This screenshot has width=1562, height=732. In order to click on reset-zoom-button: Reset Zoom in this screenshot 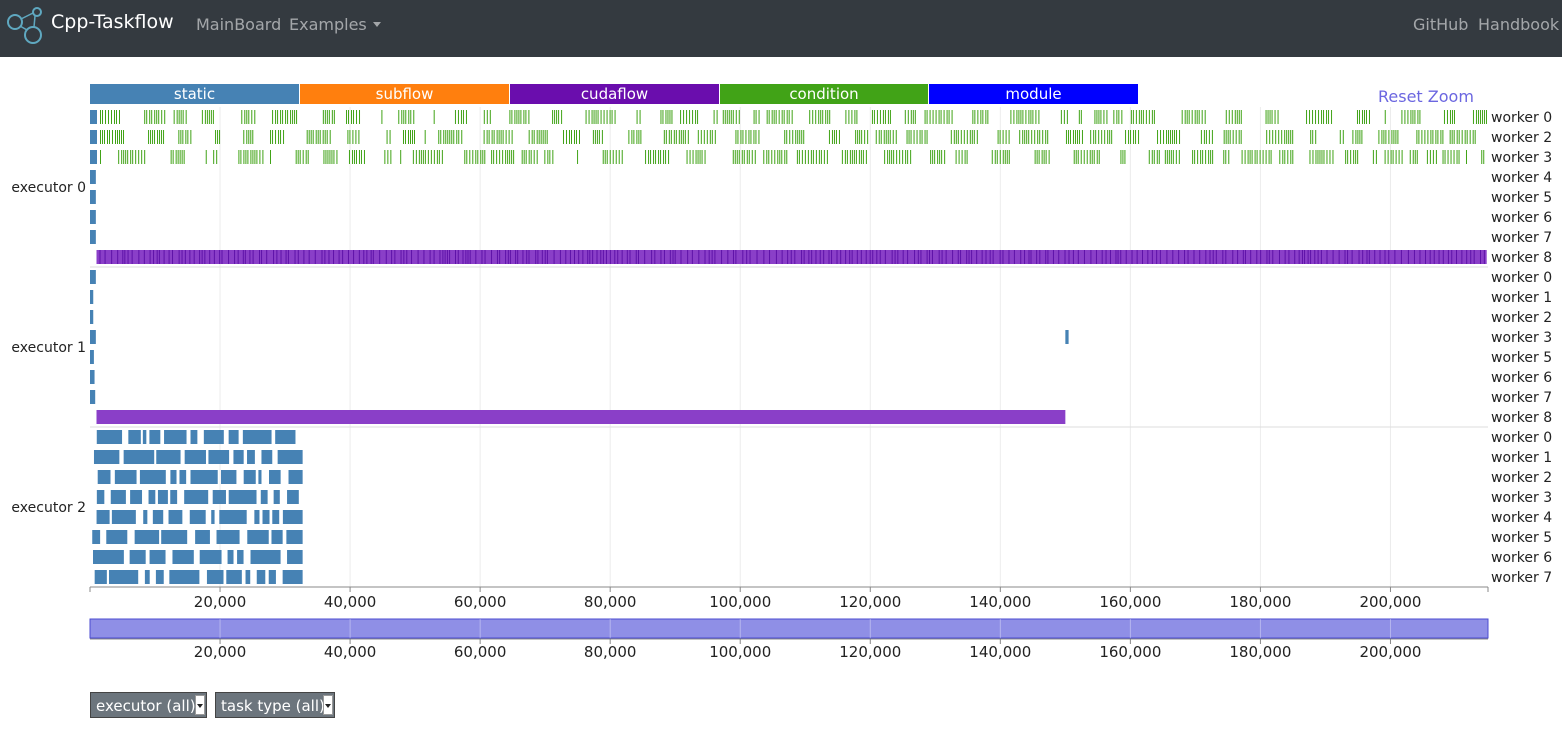, I will do `click(1426, 96)`.